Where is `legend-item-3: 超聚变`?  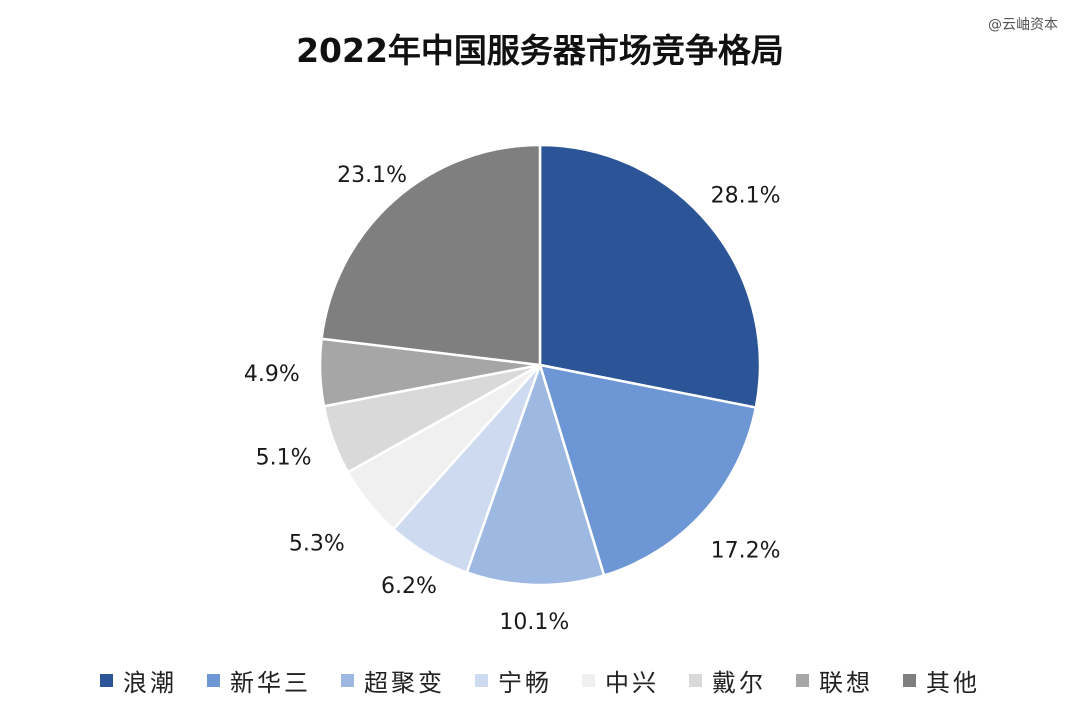
legend-item-3: 超聚变 is located at coordinates (393, 680).